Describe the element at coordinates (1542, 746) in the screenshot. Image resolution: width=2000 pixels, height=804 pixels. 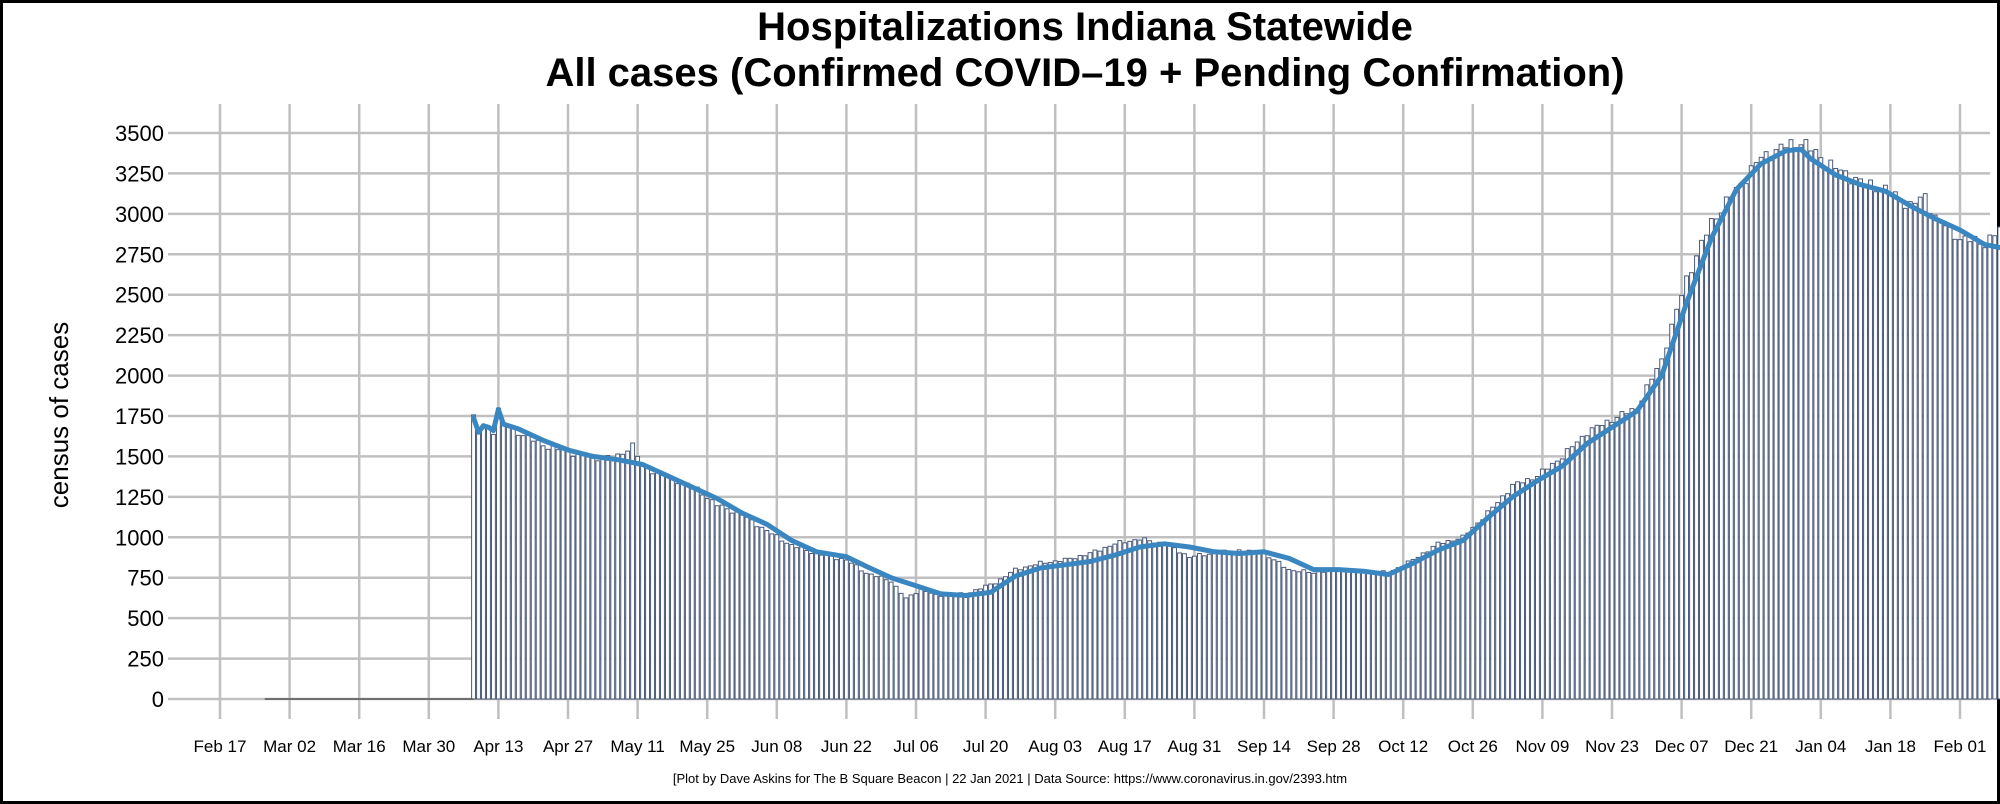
I see `x-tick-label: Nov 09` at that location.